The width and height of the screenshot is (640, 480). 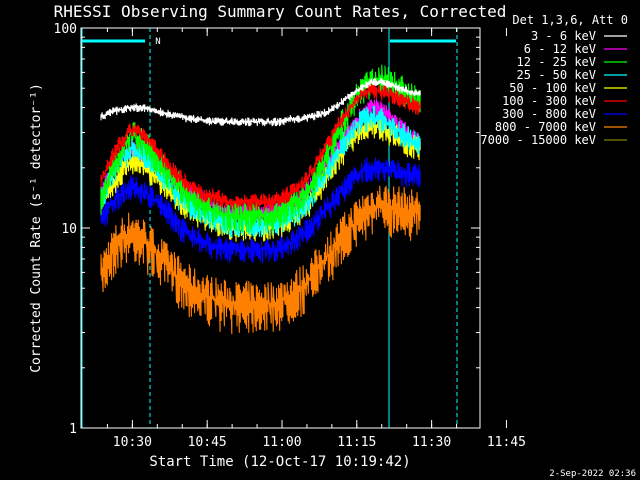 What do you see at coordinates (132, 442) in the screenshot?
I see `x-tick-label: 10:30` at bounding box center [132, 442].